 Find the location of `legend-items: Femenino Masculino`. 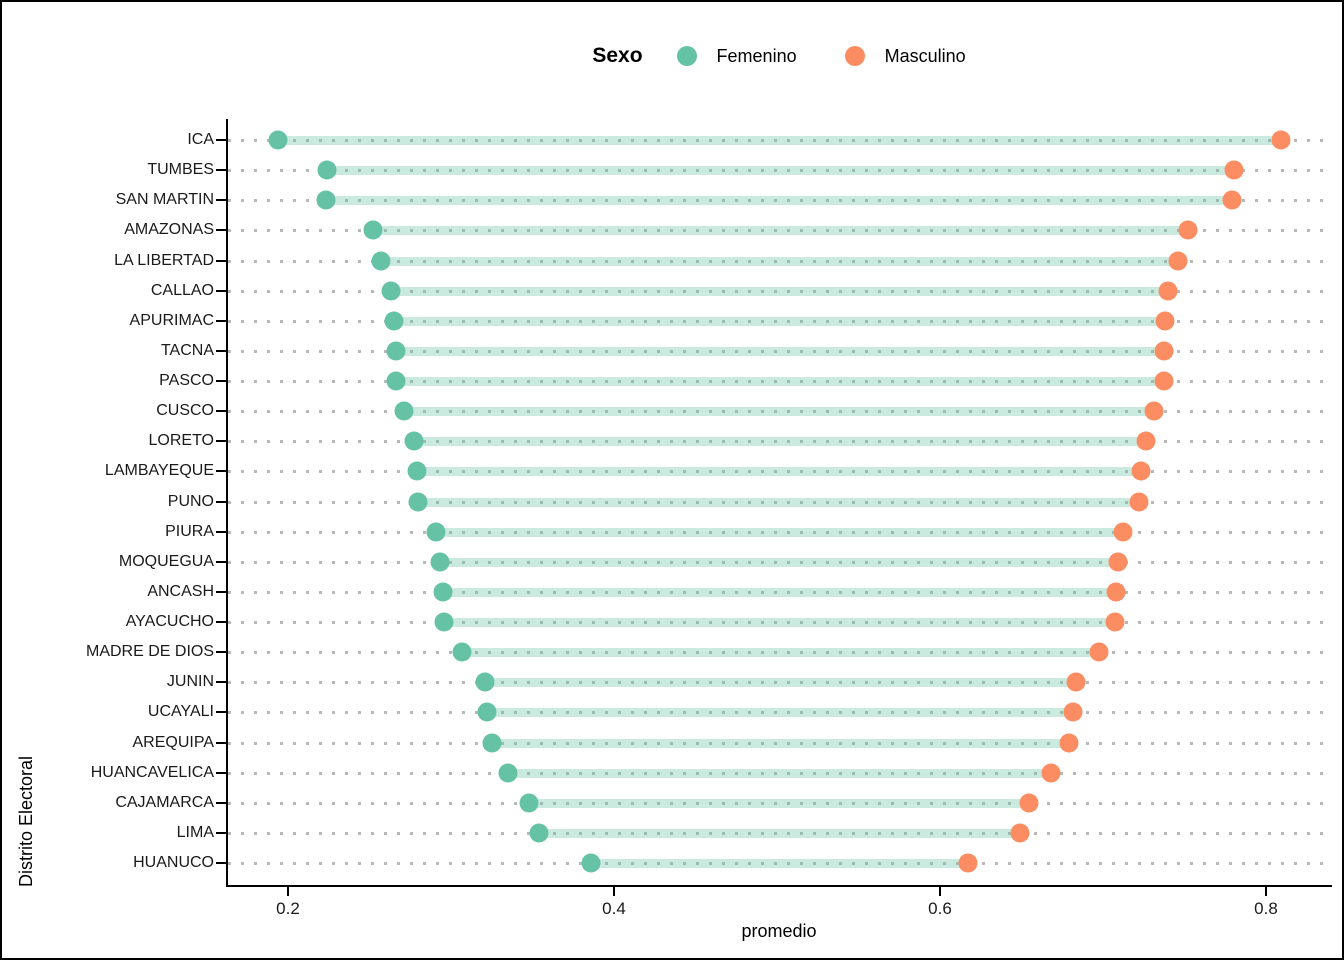

legend-items: Femenino Masculino is located at coordinates (821, 56).